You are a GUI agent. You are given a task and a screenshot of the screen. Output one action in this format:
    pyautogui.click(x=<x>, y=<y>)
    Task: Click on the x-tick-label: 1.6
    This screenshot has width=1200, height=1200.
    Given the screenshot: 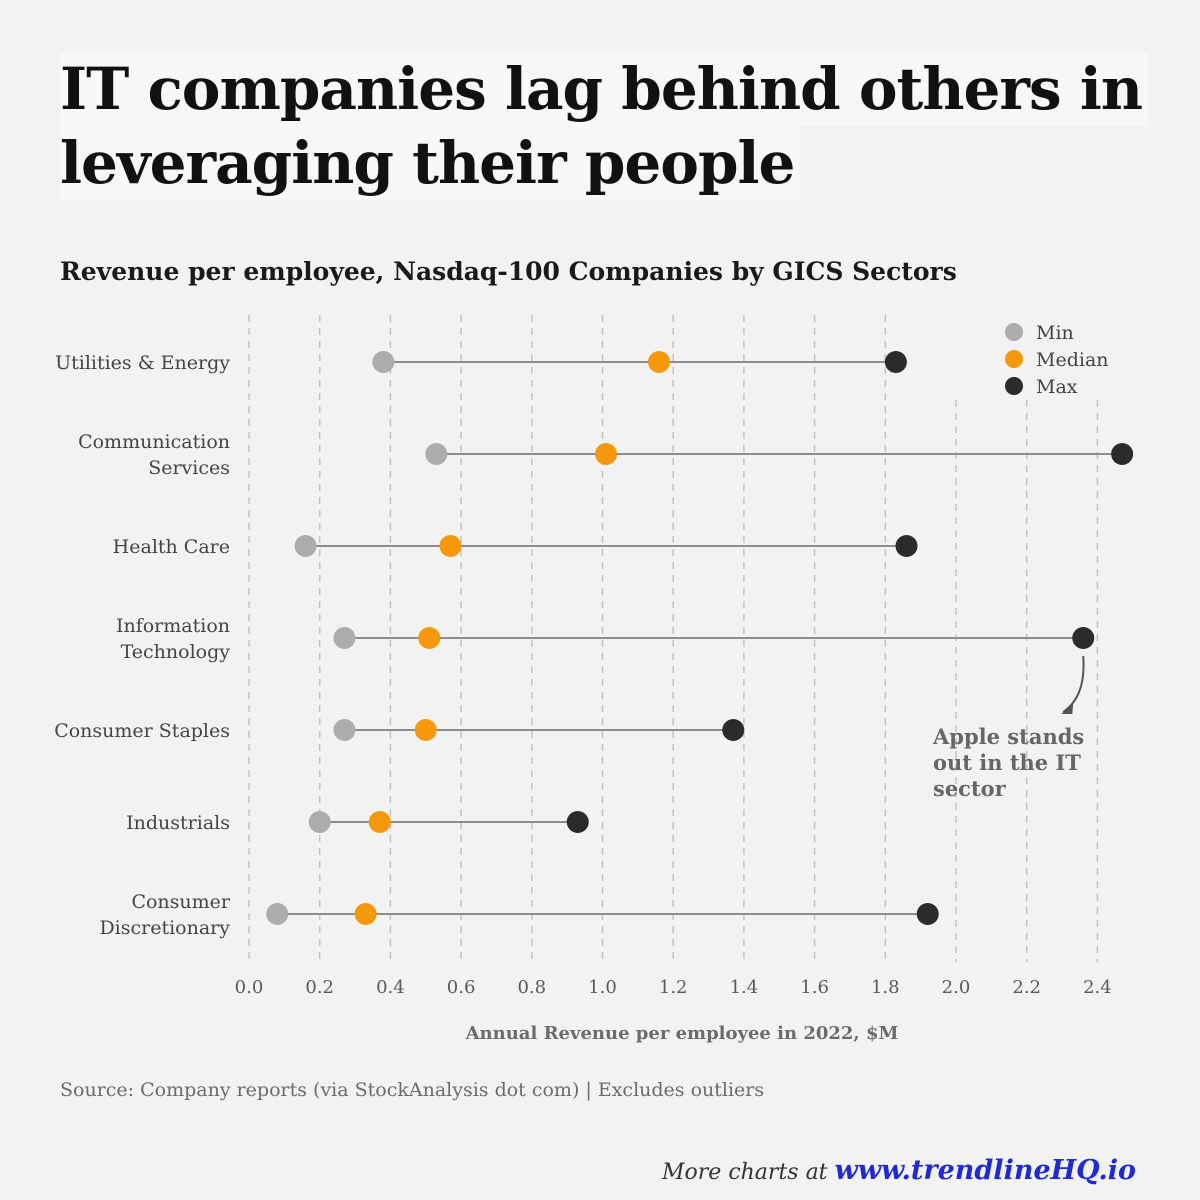 What is the action you would take?
    pyautogui.click(x=814, y=987)
    